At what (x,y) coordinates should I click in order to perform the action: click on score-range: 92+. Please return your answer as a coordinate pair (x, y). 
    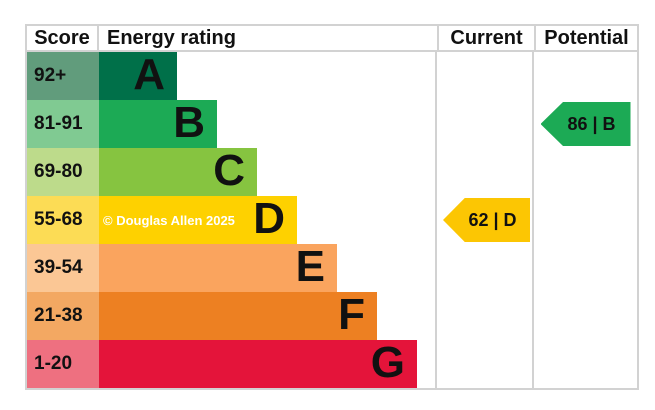
    Looking at the image, I should click on (63, 76).